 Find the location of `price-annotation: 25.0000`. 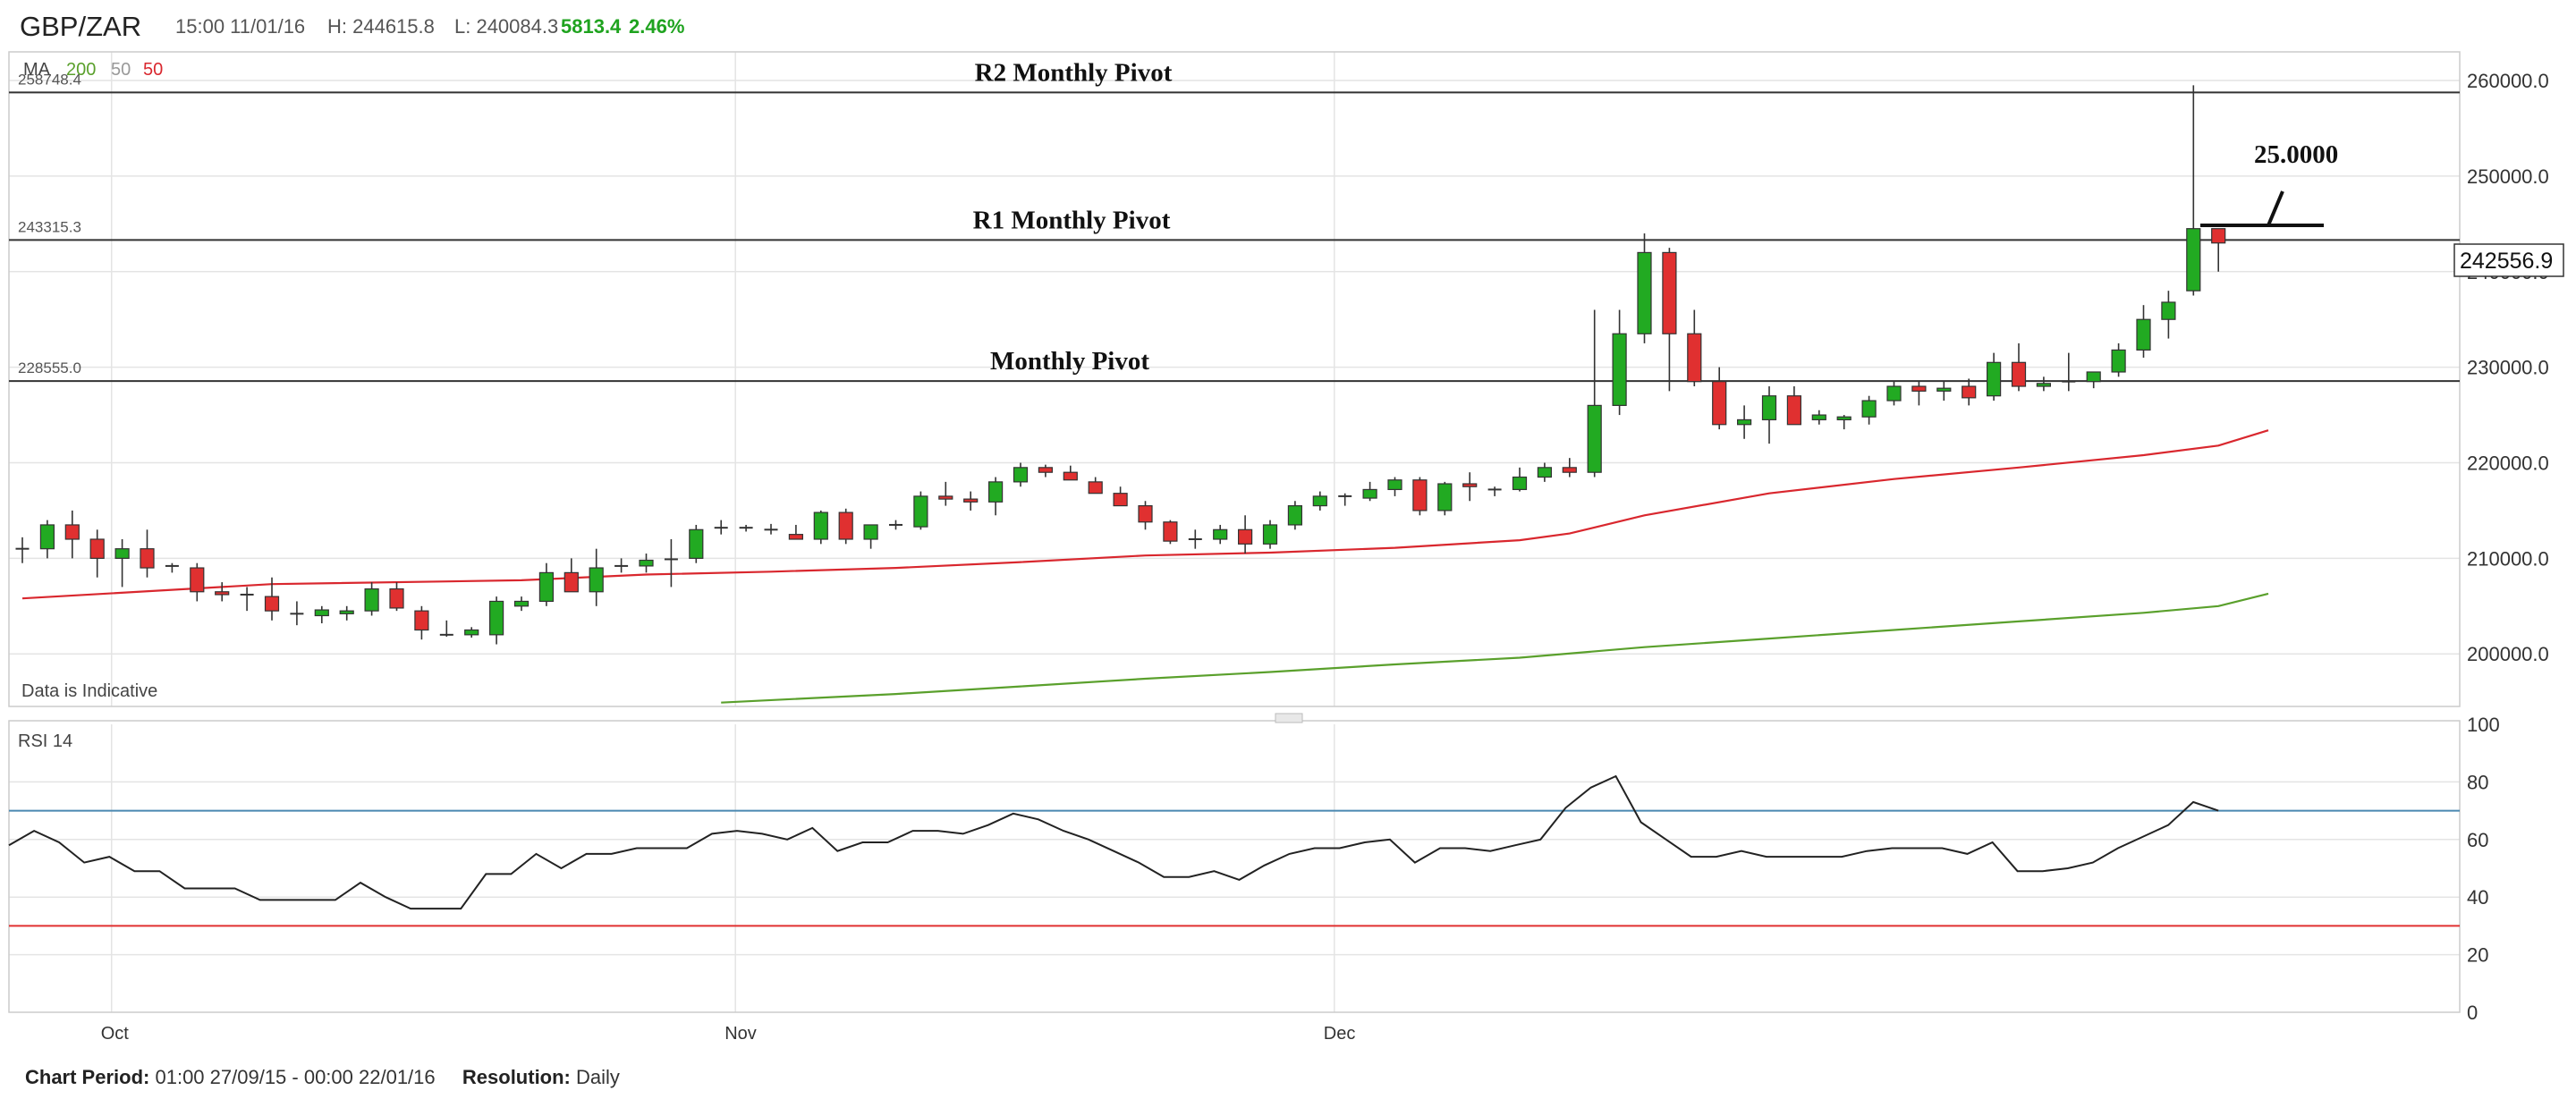

price-annotation: 25.0000 is located at coordinates (2269, 183).